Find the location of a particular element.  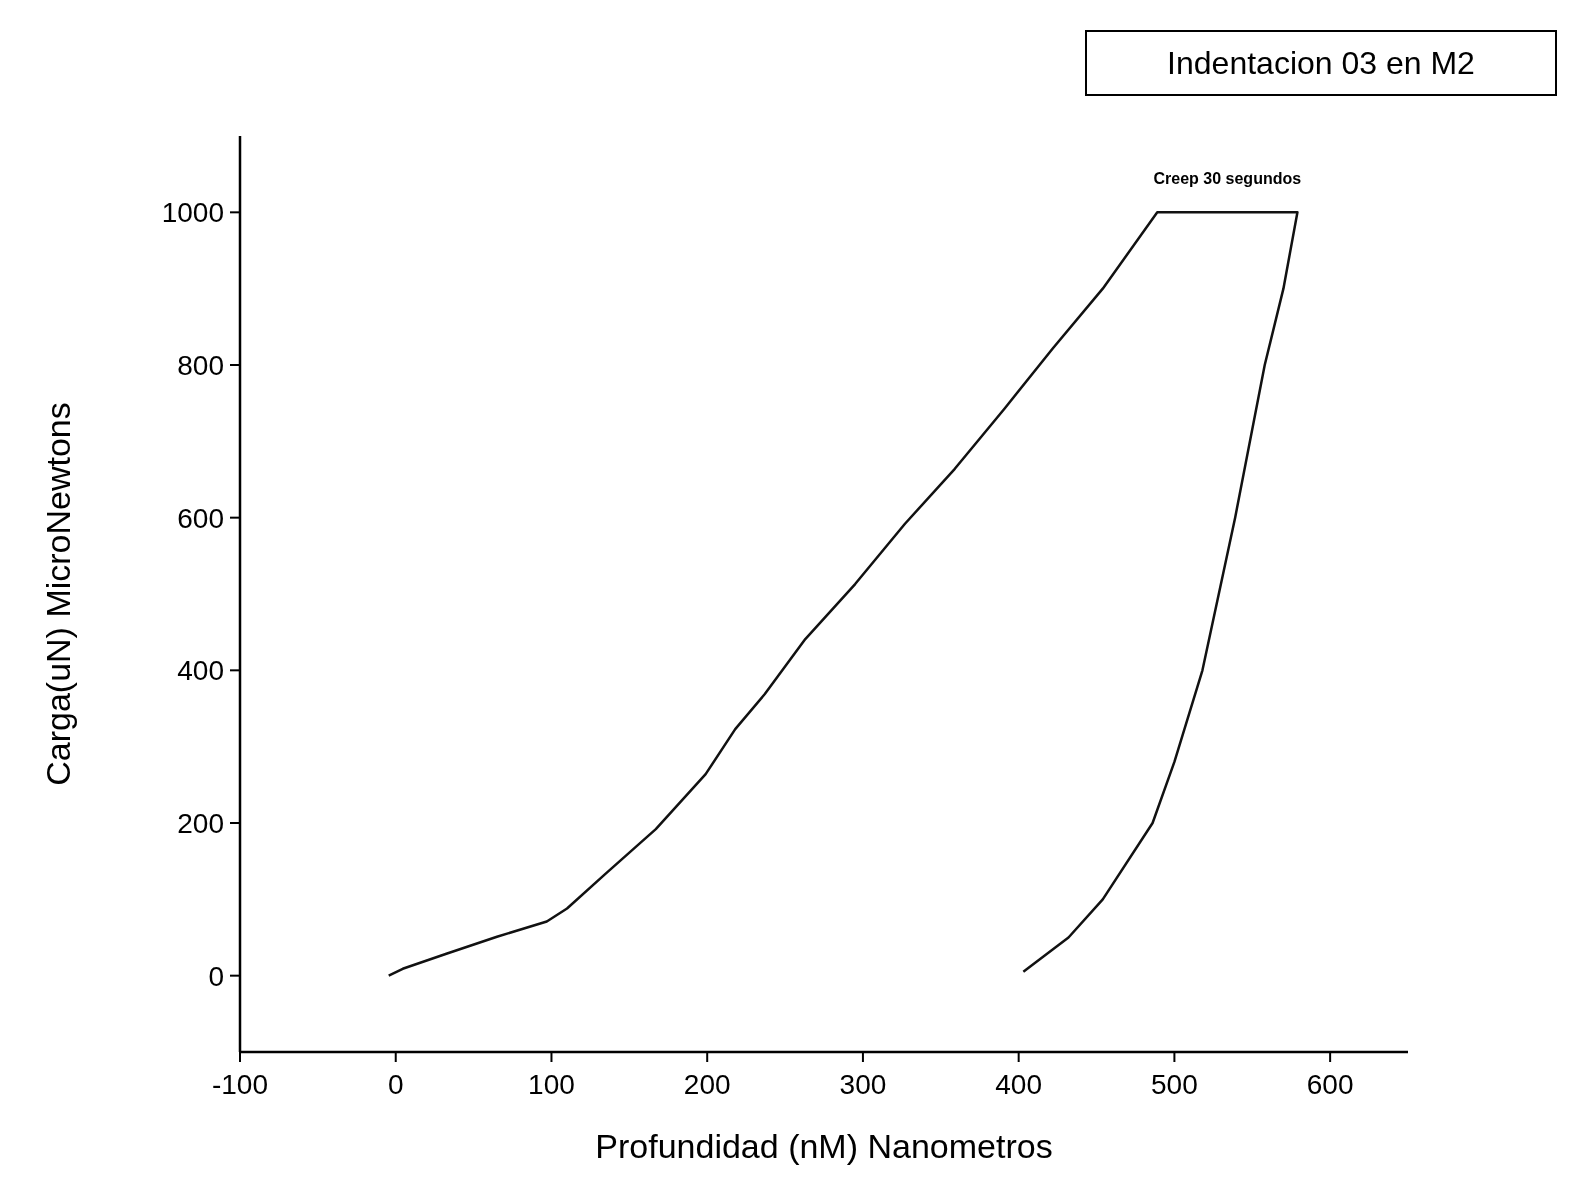

x-tick-label: 200 is located at coordinates (707, 1084).